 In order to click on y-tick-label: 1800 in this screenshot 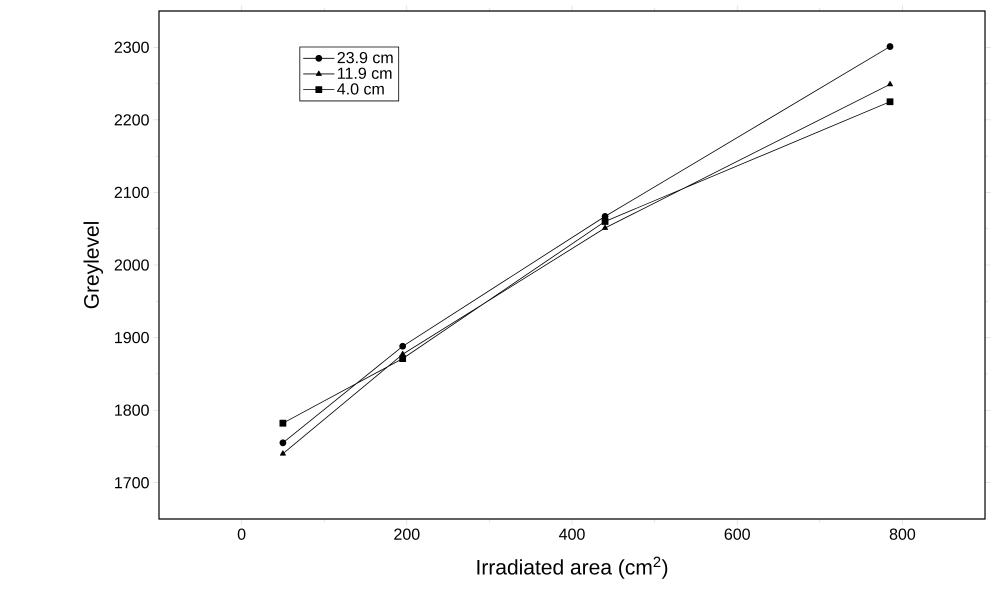, I will do `click(132, 410)`.